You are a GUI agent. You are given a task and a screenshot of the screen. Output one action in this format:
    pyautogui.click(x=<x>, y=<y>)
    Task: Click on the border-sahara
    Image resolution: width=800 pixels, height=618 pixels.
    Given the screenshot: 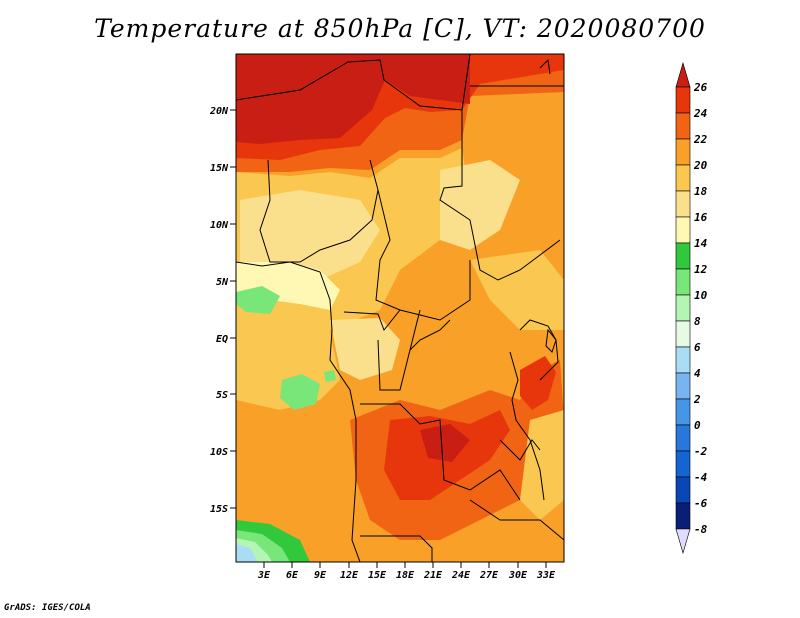 What is the action you would take?
    pyautogui.click(x=353, y=82)
    